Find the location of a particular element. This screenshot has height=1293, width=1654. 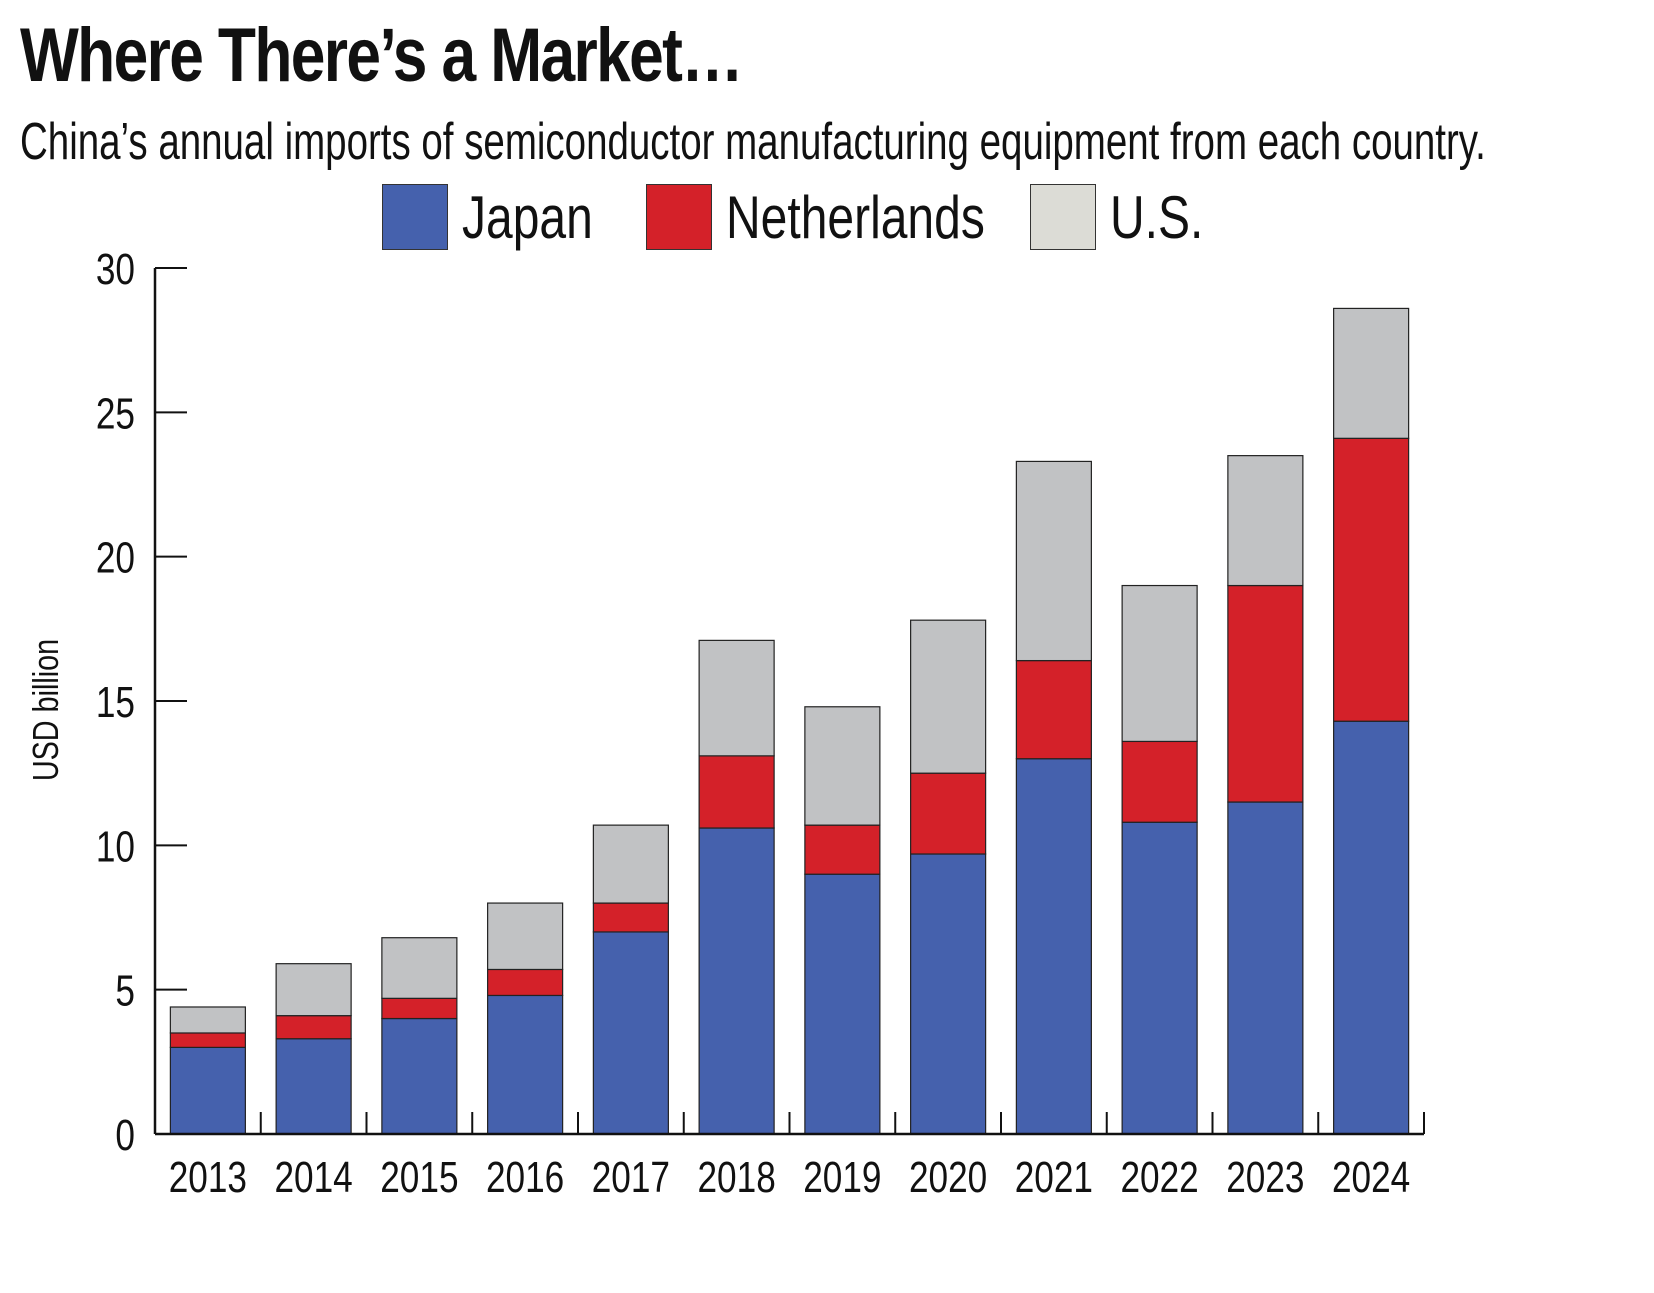

x-tick-label-2017: 2017 is located at coordinates (631, 1177).